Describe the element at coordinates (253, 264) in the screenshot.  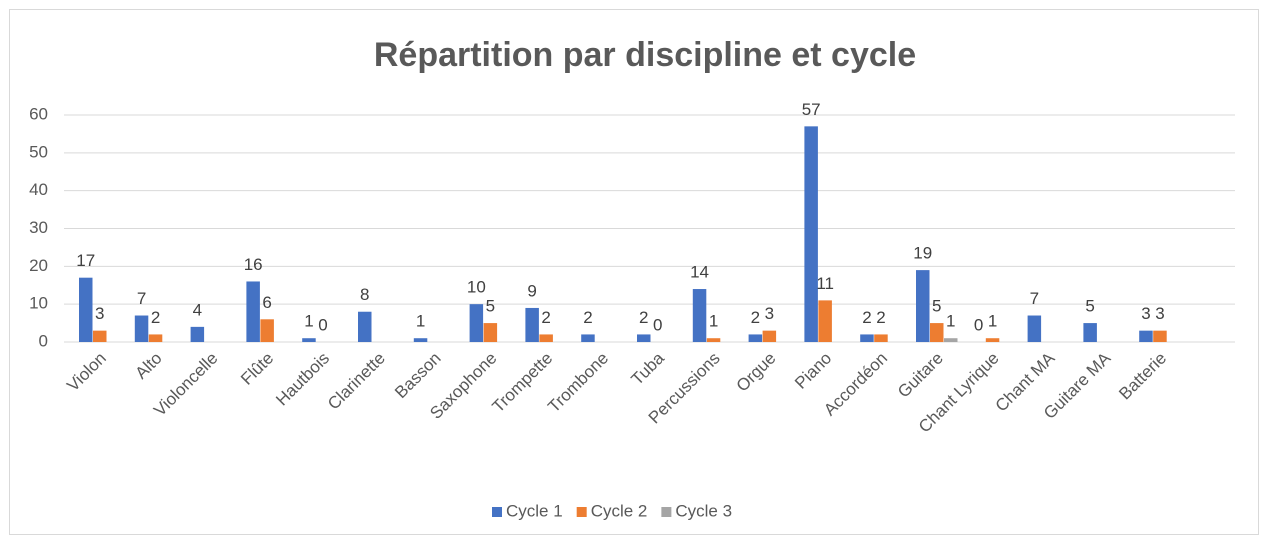
I see `value-label: 16` at that location.